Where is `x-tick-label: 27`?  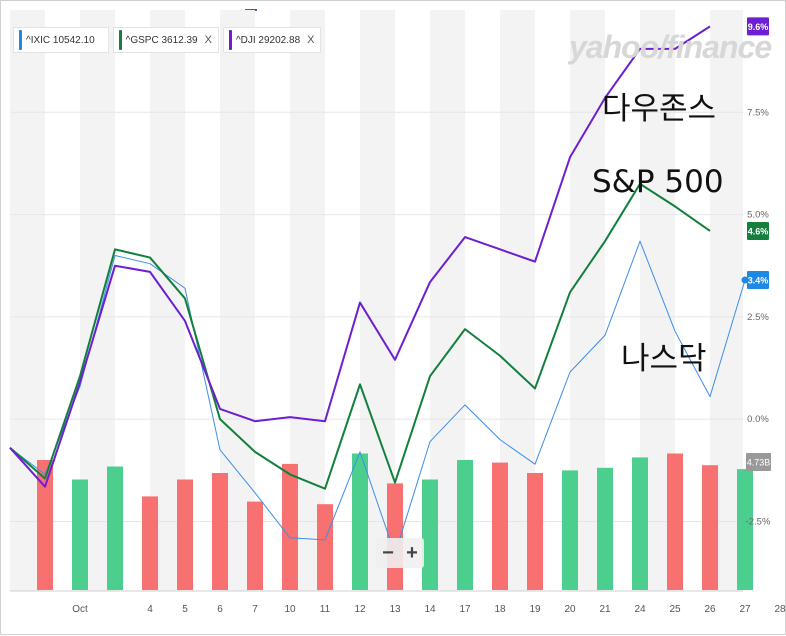
x-tick-label: 27 is located at coordinates (745, 609).